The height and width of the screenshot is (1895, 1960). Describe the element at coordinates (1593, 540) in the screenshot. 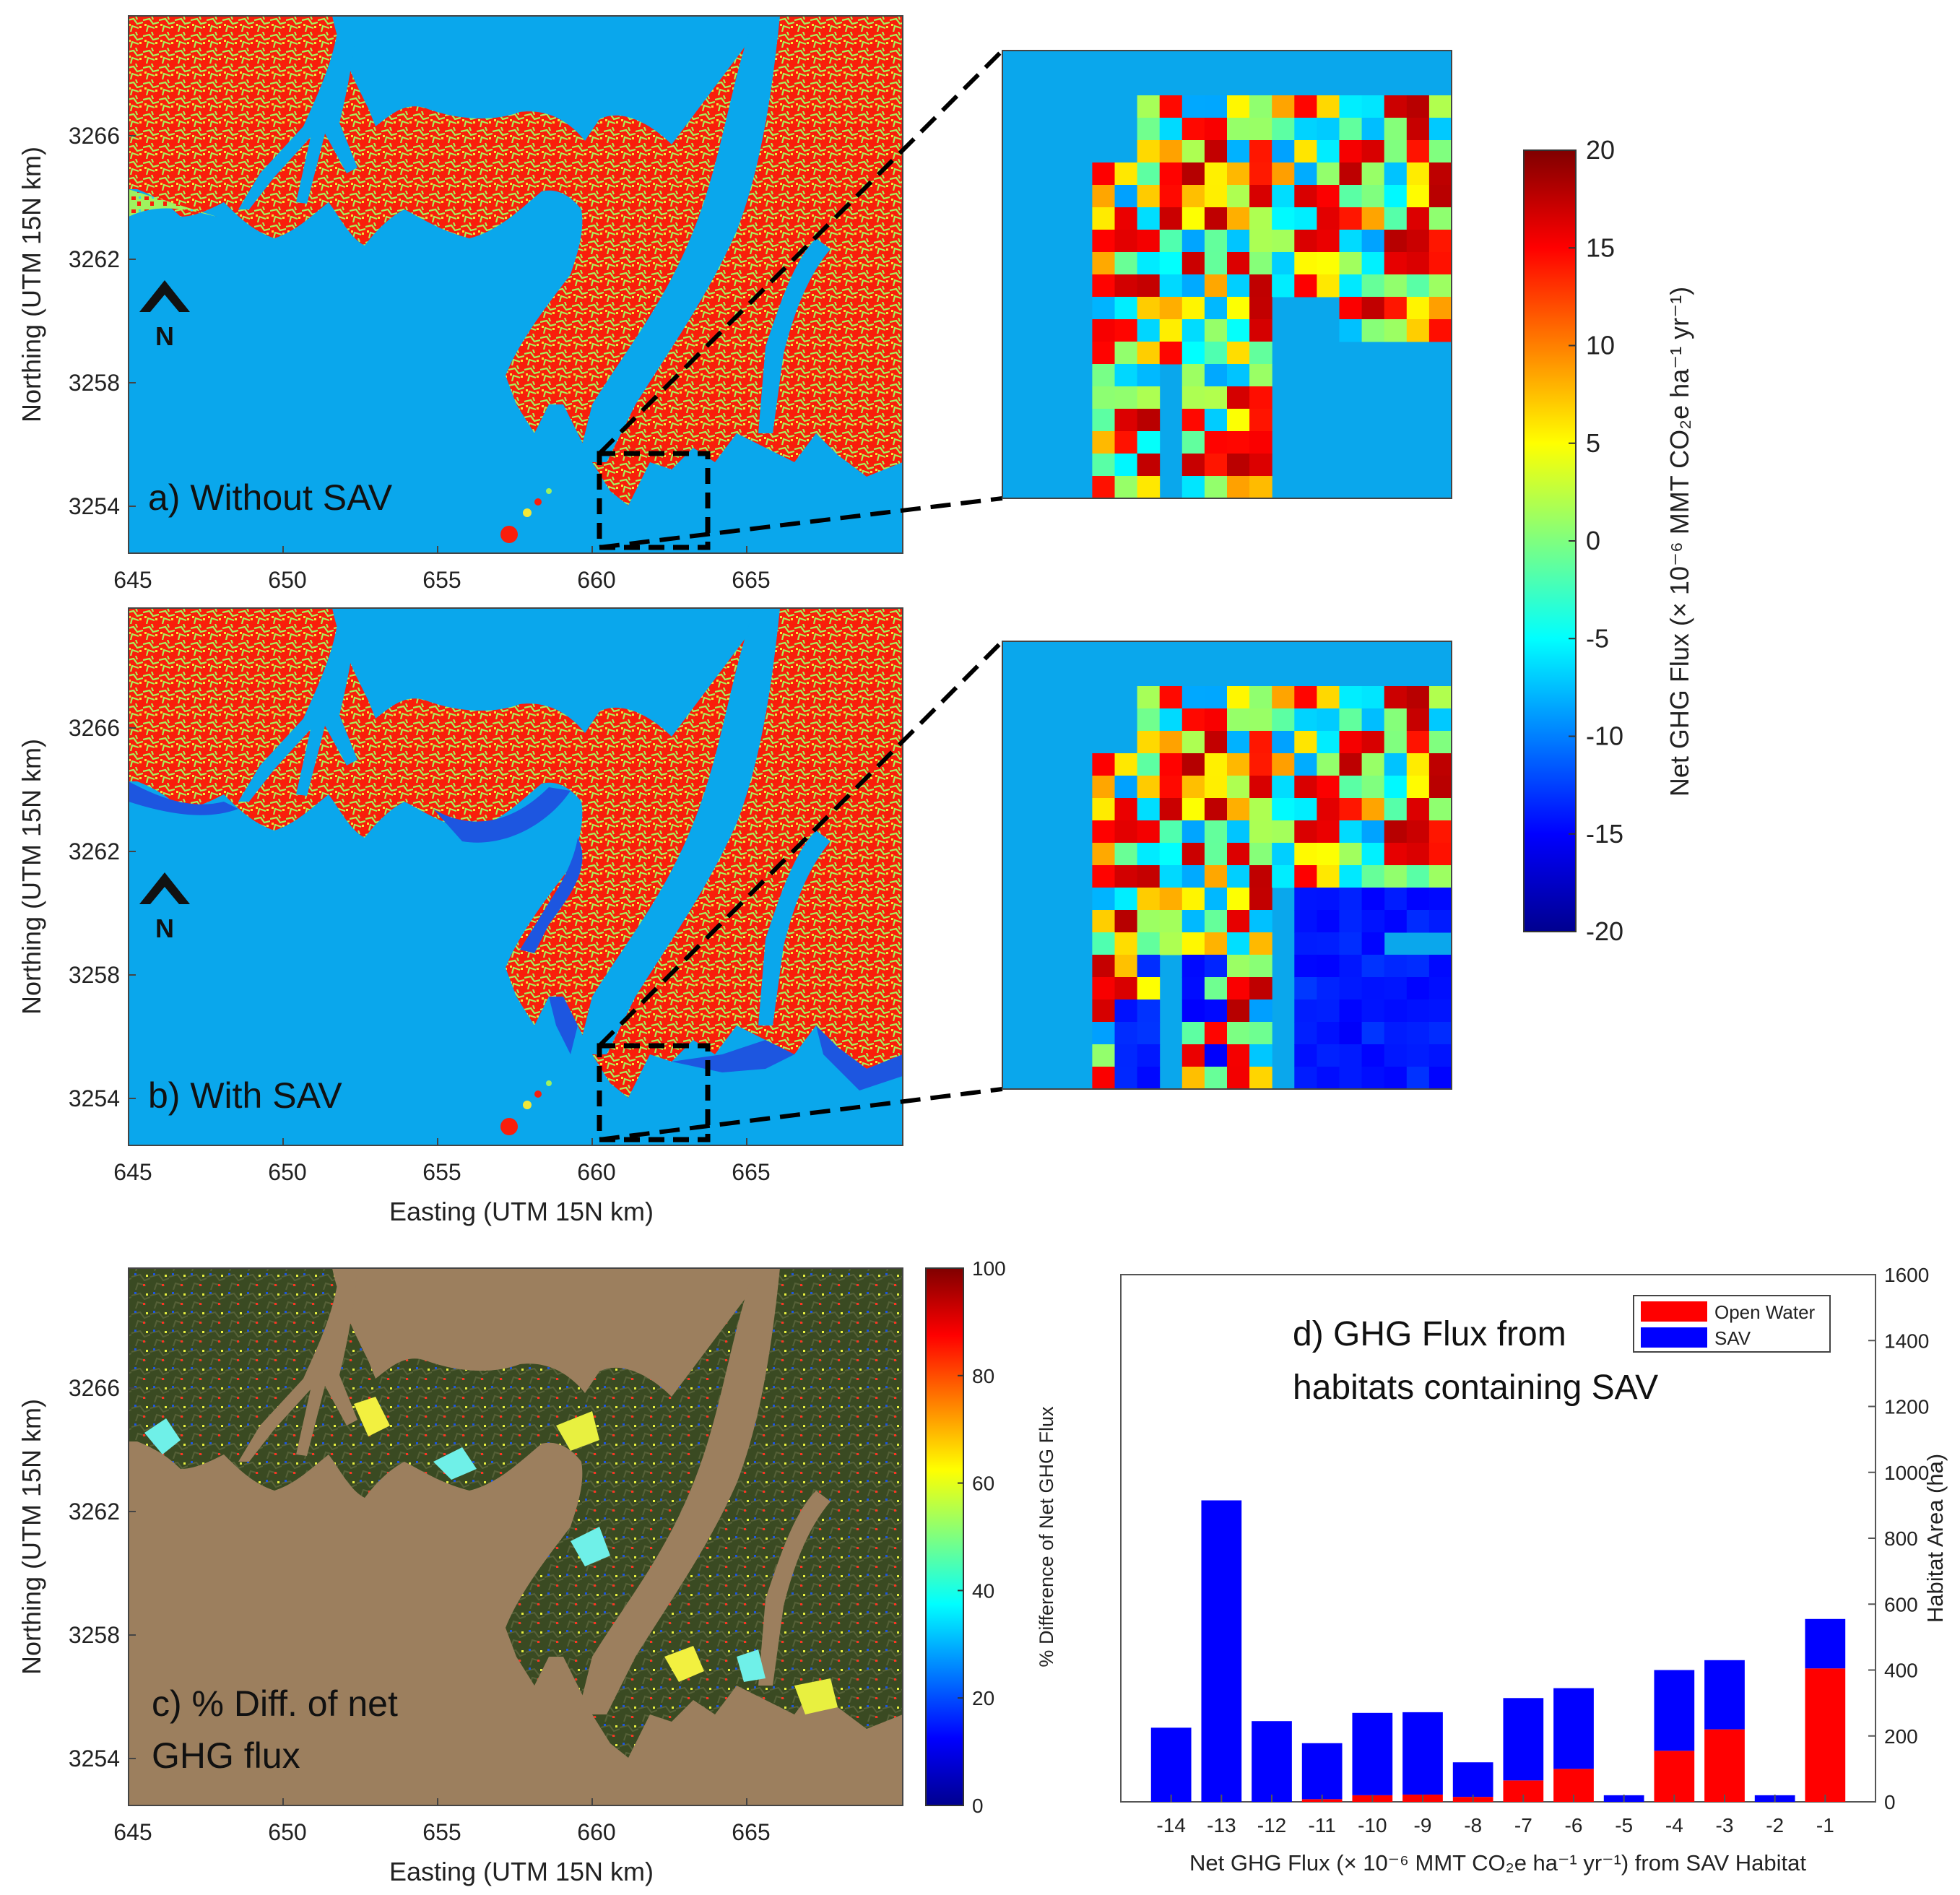

I see `flux-colorbar-tick: 0` at that location.